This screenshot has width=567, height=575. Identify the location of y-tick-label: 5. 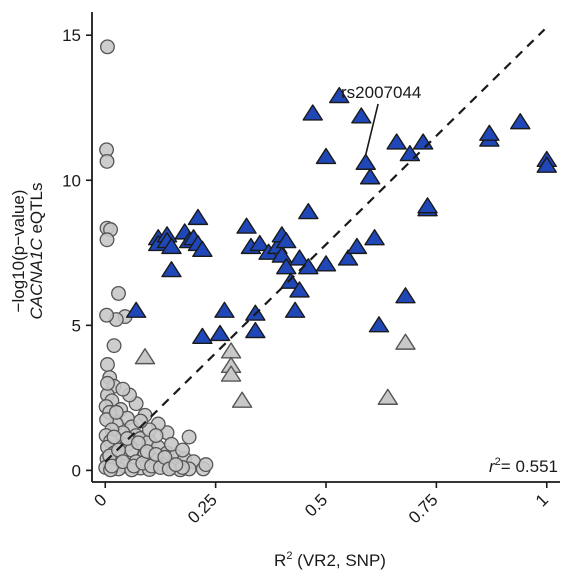
(76, 325).